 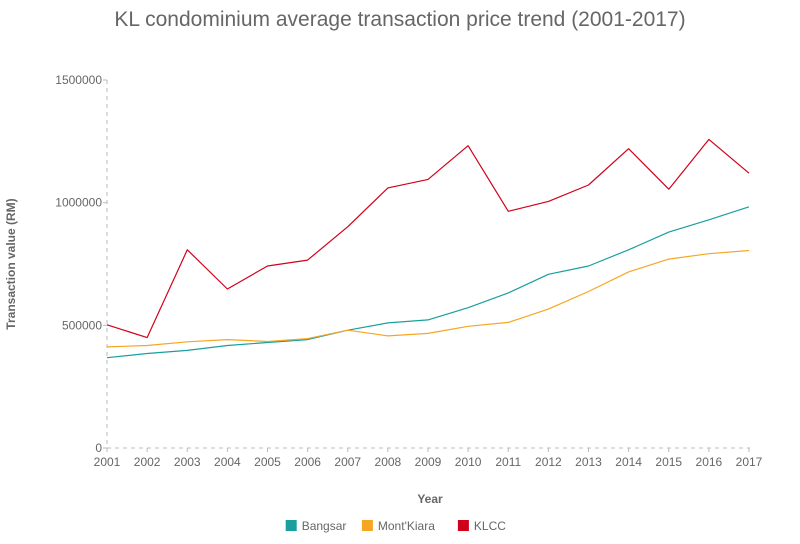 I want to click on x-tick-label: 2005, so click(x=267, y=462).